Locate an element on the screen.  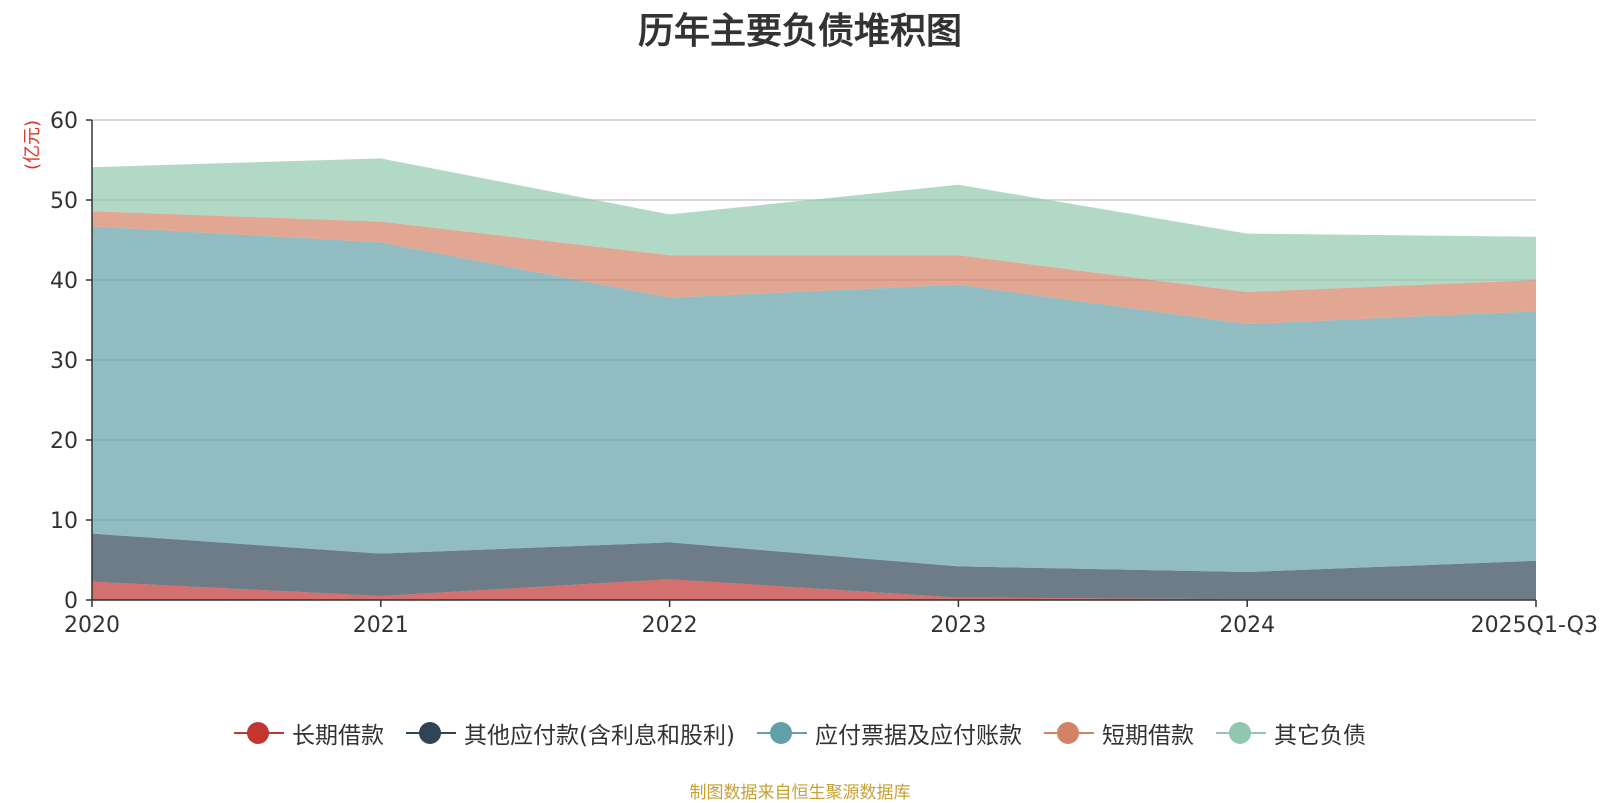
legend-item-1: 其他应付款(含利息和股利) is located at coordinates (570, 733).